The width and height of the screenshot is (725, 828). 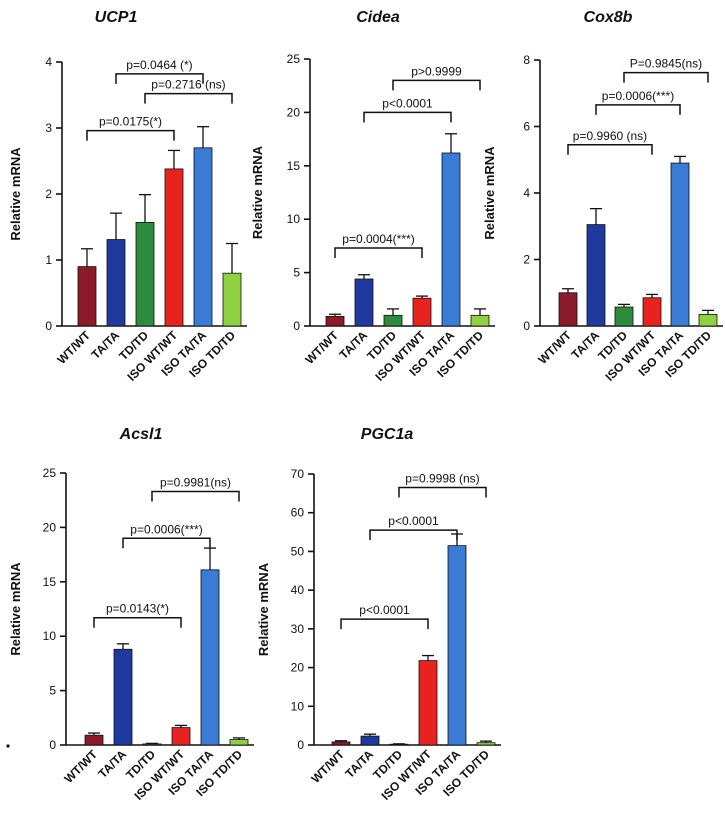 I want to click on chart-3-x-label-1: TA/TA, so click(x=586, y=345).